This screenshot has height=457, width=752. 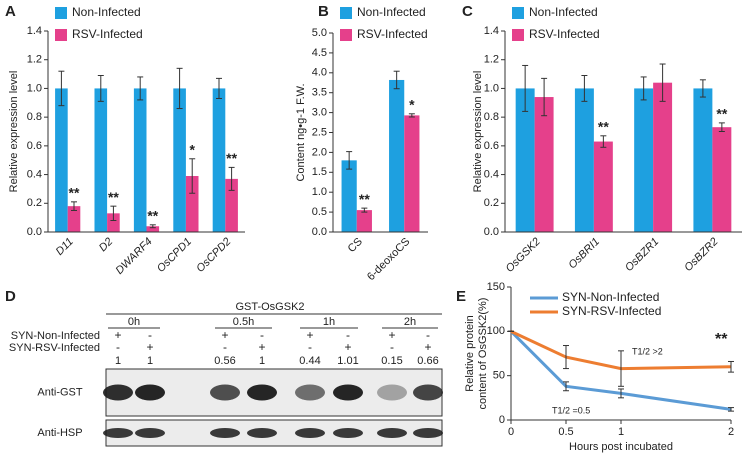 I want to click on y-tick-label: 1.0, so click(x=319, y=192).